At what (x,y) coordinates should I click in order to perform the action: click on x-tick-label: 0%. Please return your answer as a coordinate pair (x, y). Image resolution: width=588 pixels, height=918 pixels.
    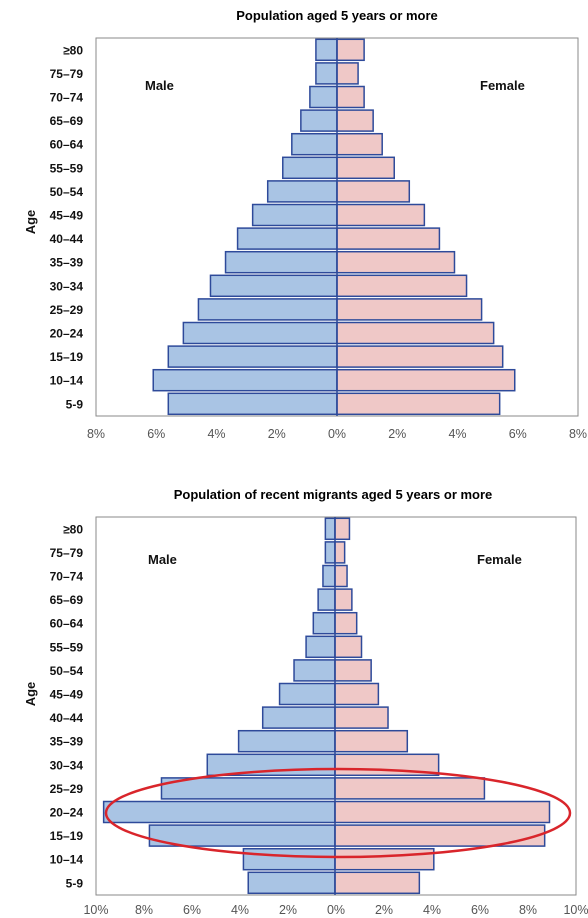
    Looking at the image, I should click on (336, 910).